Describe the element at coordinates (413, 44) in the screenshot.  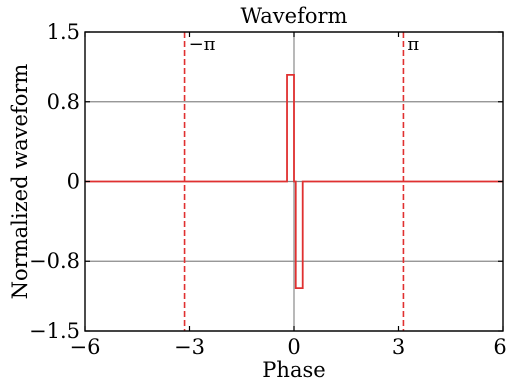
I see `reference-line-label: π` at that location.